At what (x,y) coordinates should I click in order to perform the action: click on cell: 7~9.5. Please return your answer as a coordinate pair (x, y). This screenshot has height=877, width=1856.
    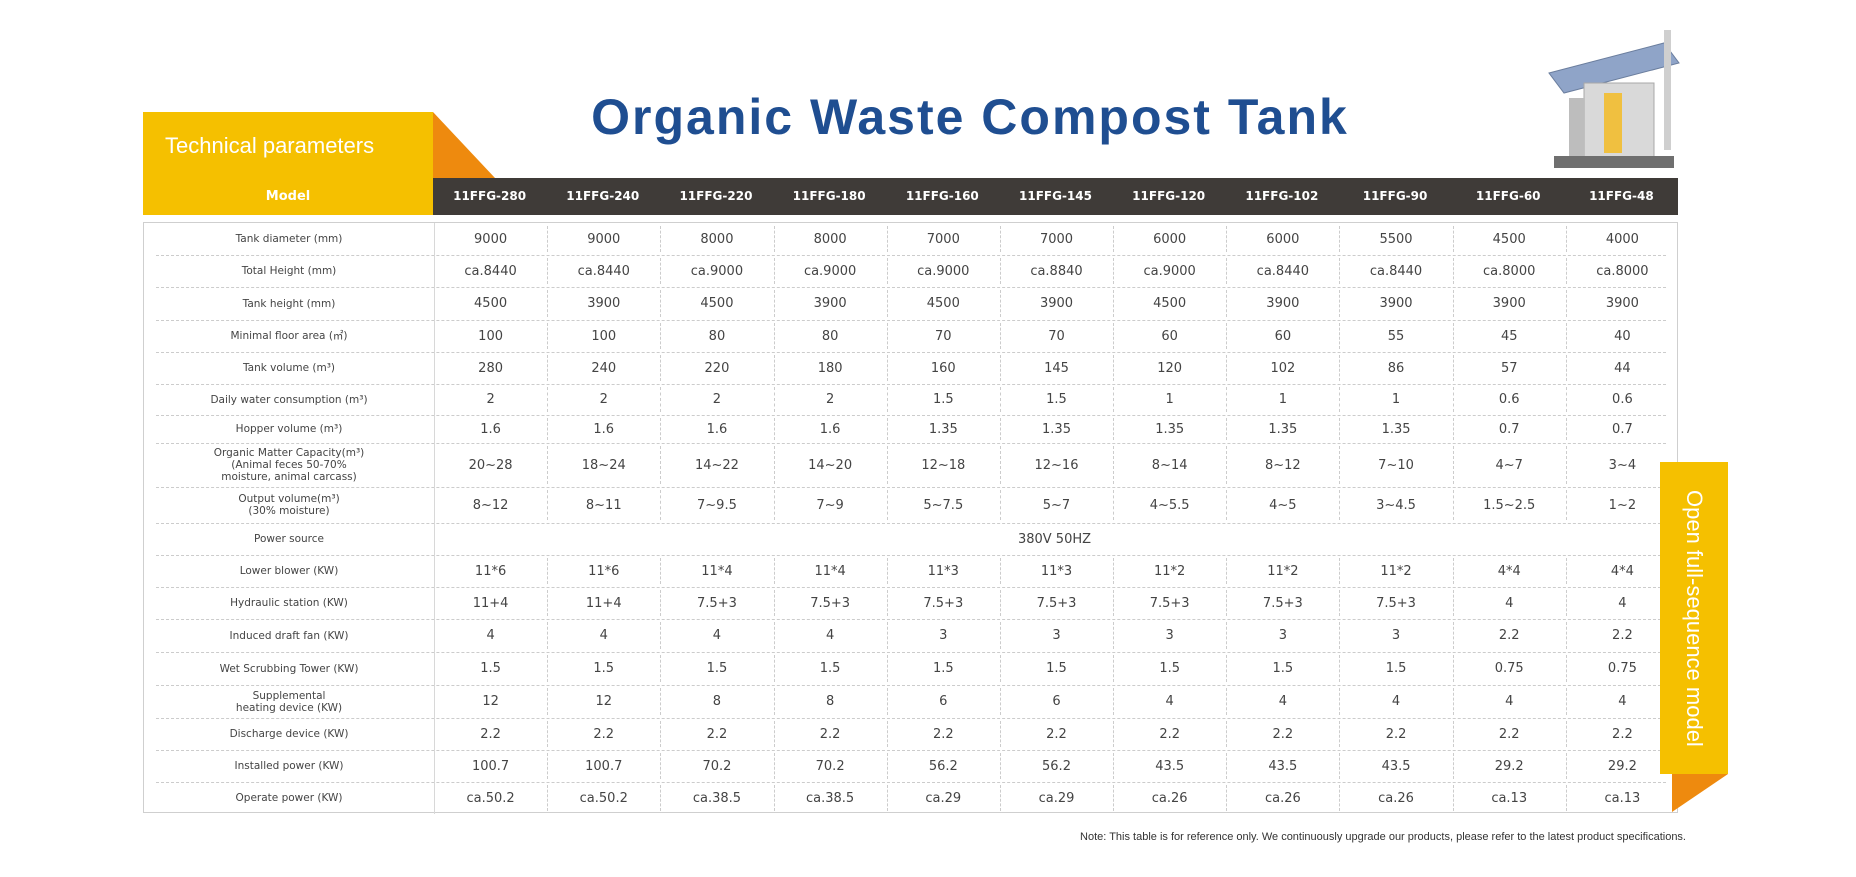
    Looking at the image, I should click on (717, 505).